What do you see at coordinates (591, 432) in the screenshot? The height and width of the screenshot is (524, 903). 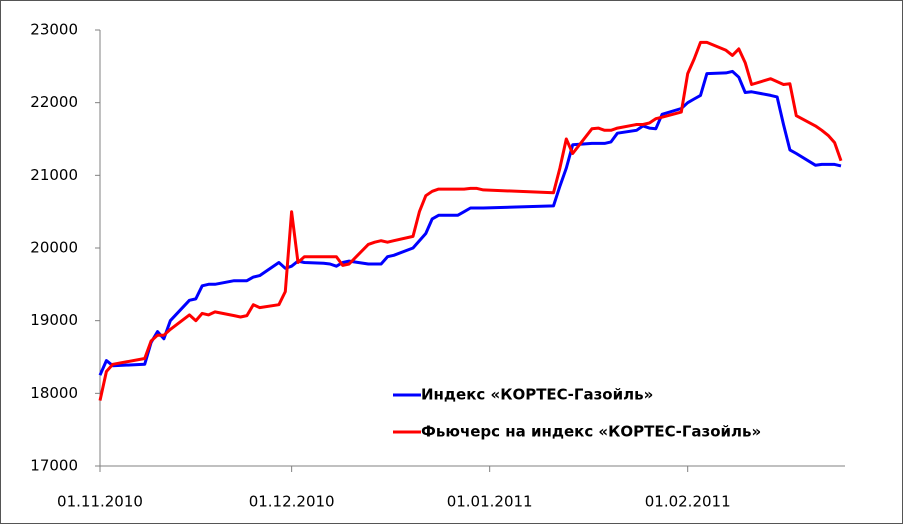 I see `legend-label: Фьючерс на индекс «КОРТЕС-Газойль»` at bounding box center [591, 432].